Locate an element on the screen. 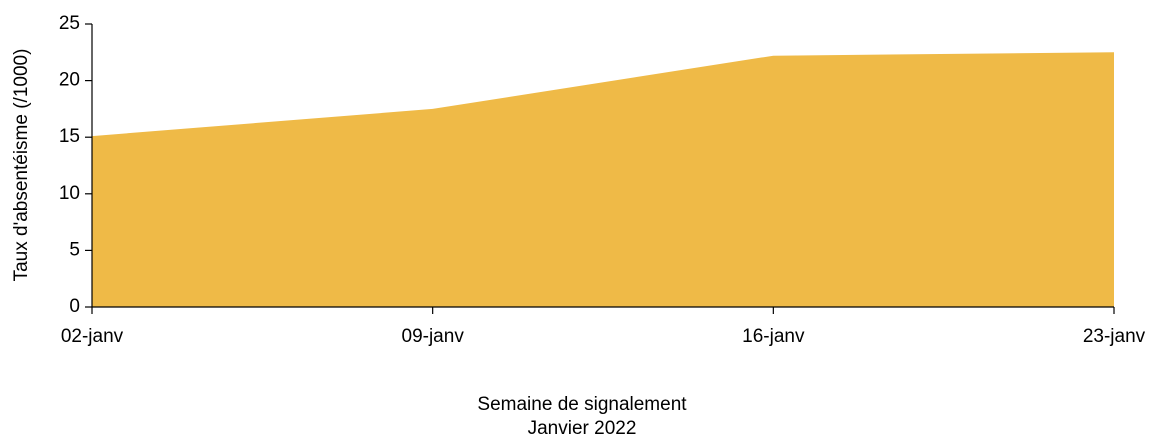 The image size is (1156, 441). x-axis-label: Semaine de signalement is located at coordinates (582, 404).